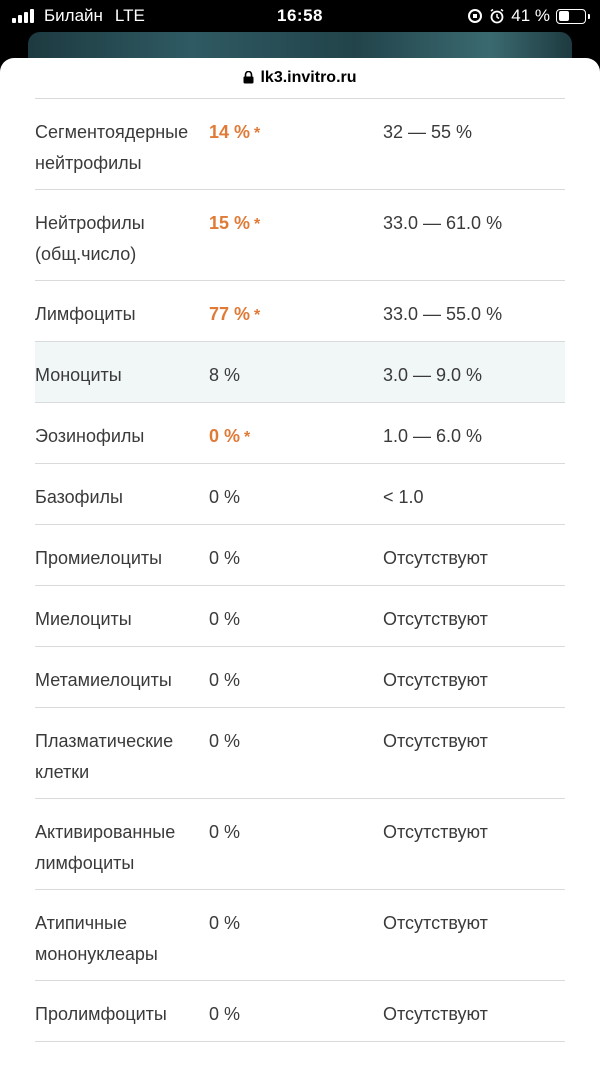 The height and width of the screenshot is (1066, 600). Describe the element at coordinates (433, 436) in the screenshot. I see `reference-range: 1.0 — 6.0 %` at that location.